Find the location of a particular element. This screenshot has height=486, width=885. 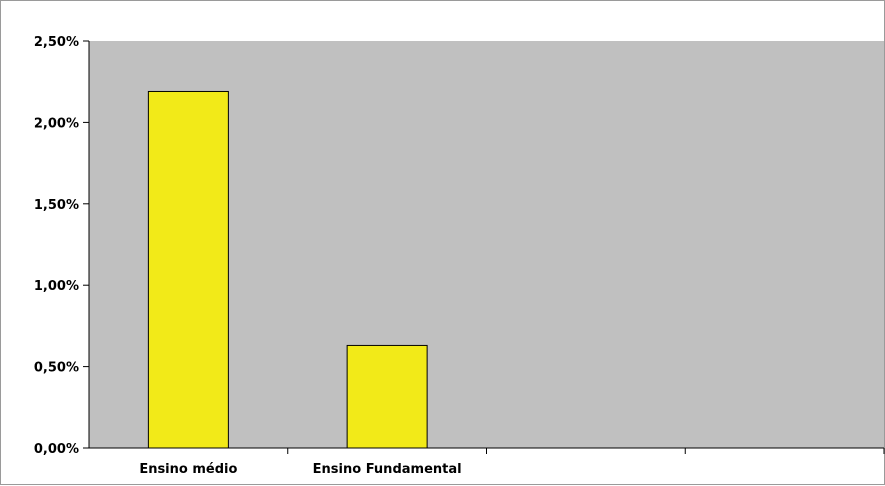

y-tick-label: 2,50% is located at coordinates (56, 42).